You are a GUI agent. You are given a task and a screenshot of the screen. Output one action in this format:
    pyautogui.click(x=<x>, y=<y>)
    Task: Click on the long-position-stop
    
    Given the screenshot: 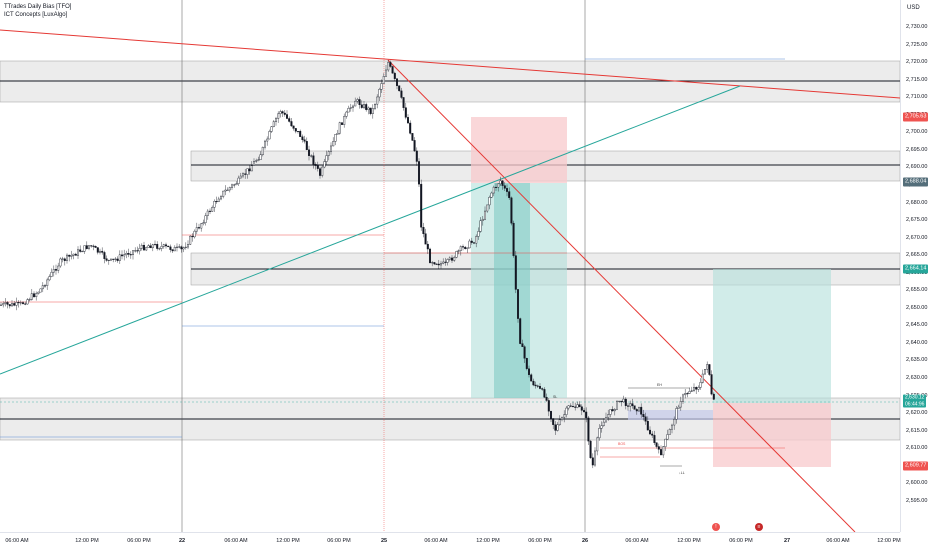 What is the action you would take?
    pyautogui.click(x=772, y=435)
    